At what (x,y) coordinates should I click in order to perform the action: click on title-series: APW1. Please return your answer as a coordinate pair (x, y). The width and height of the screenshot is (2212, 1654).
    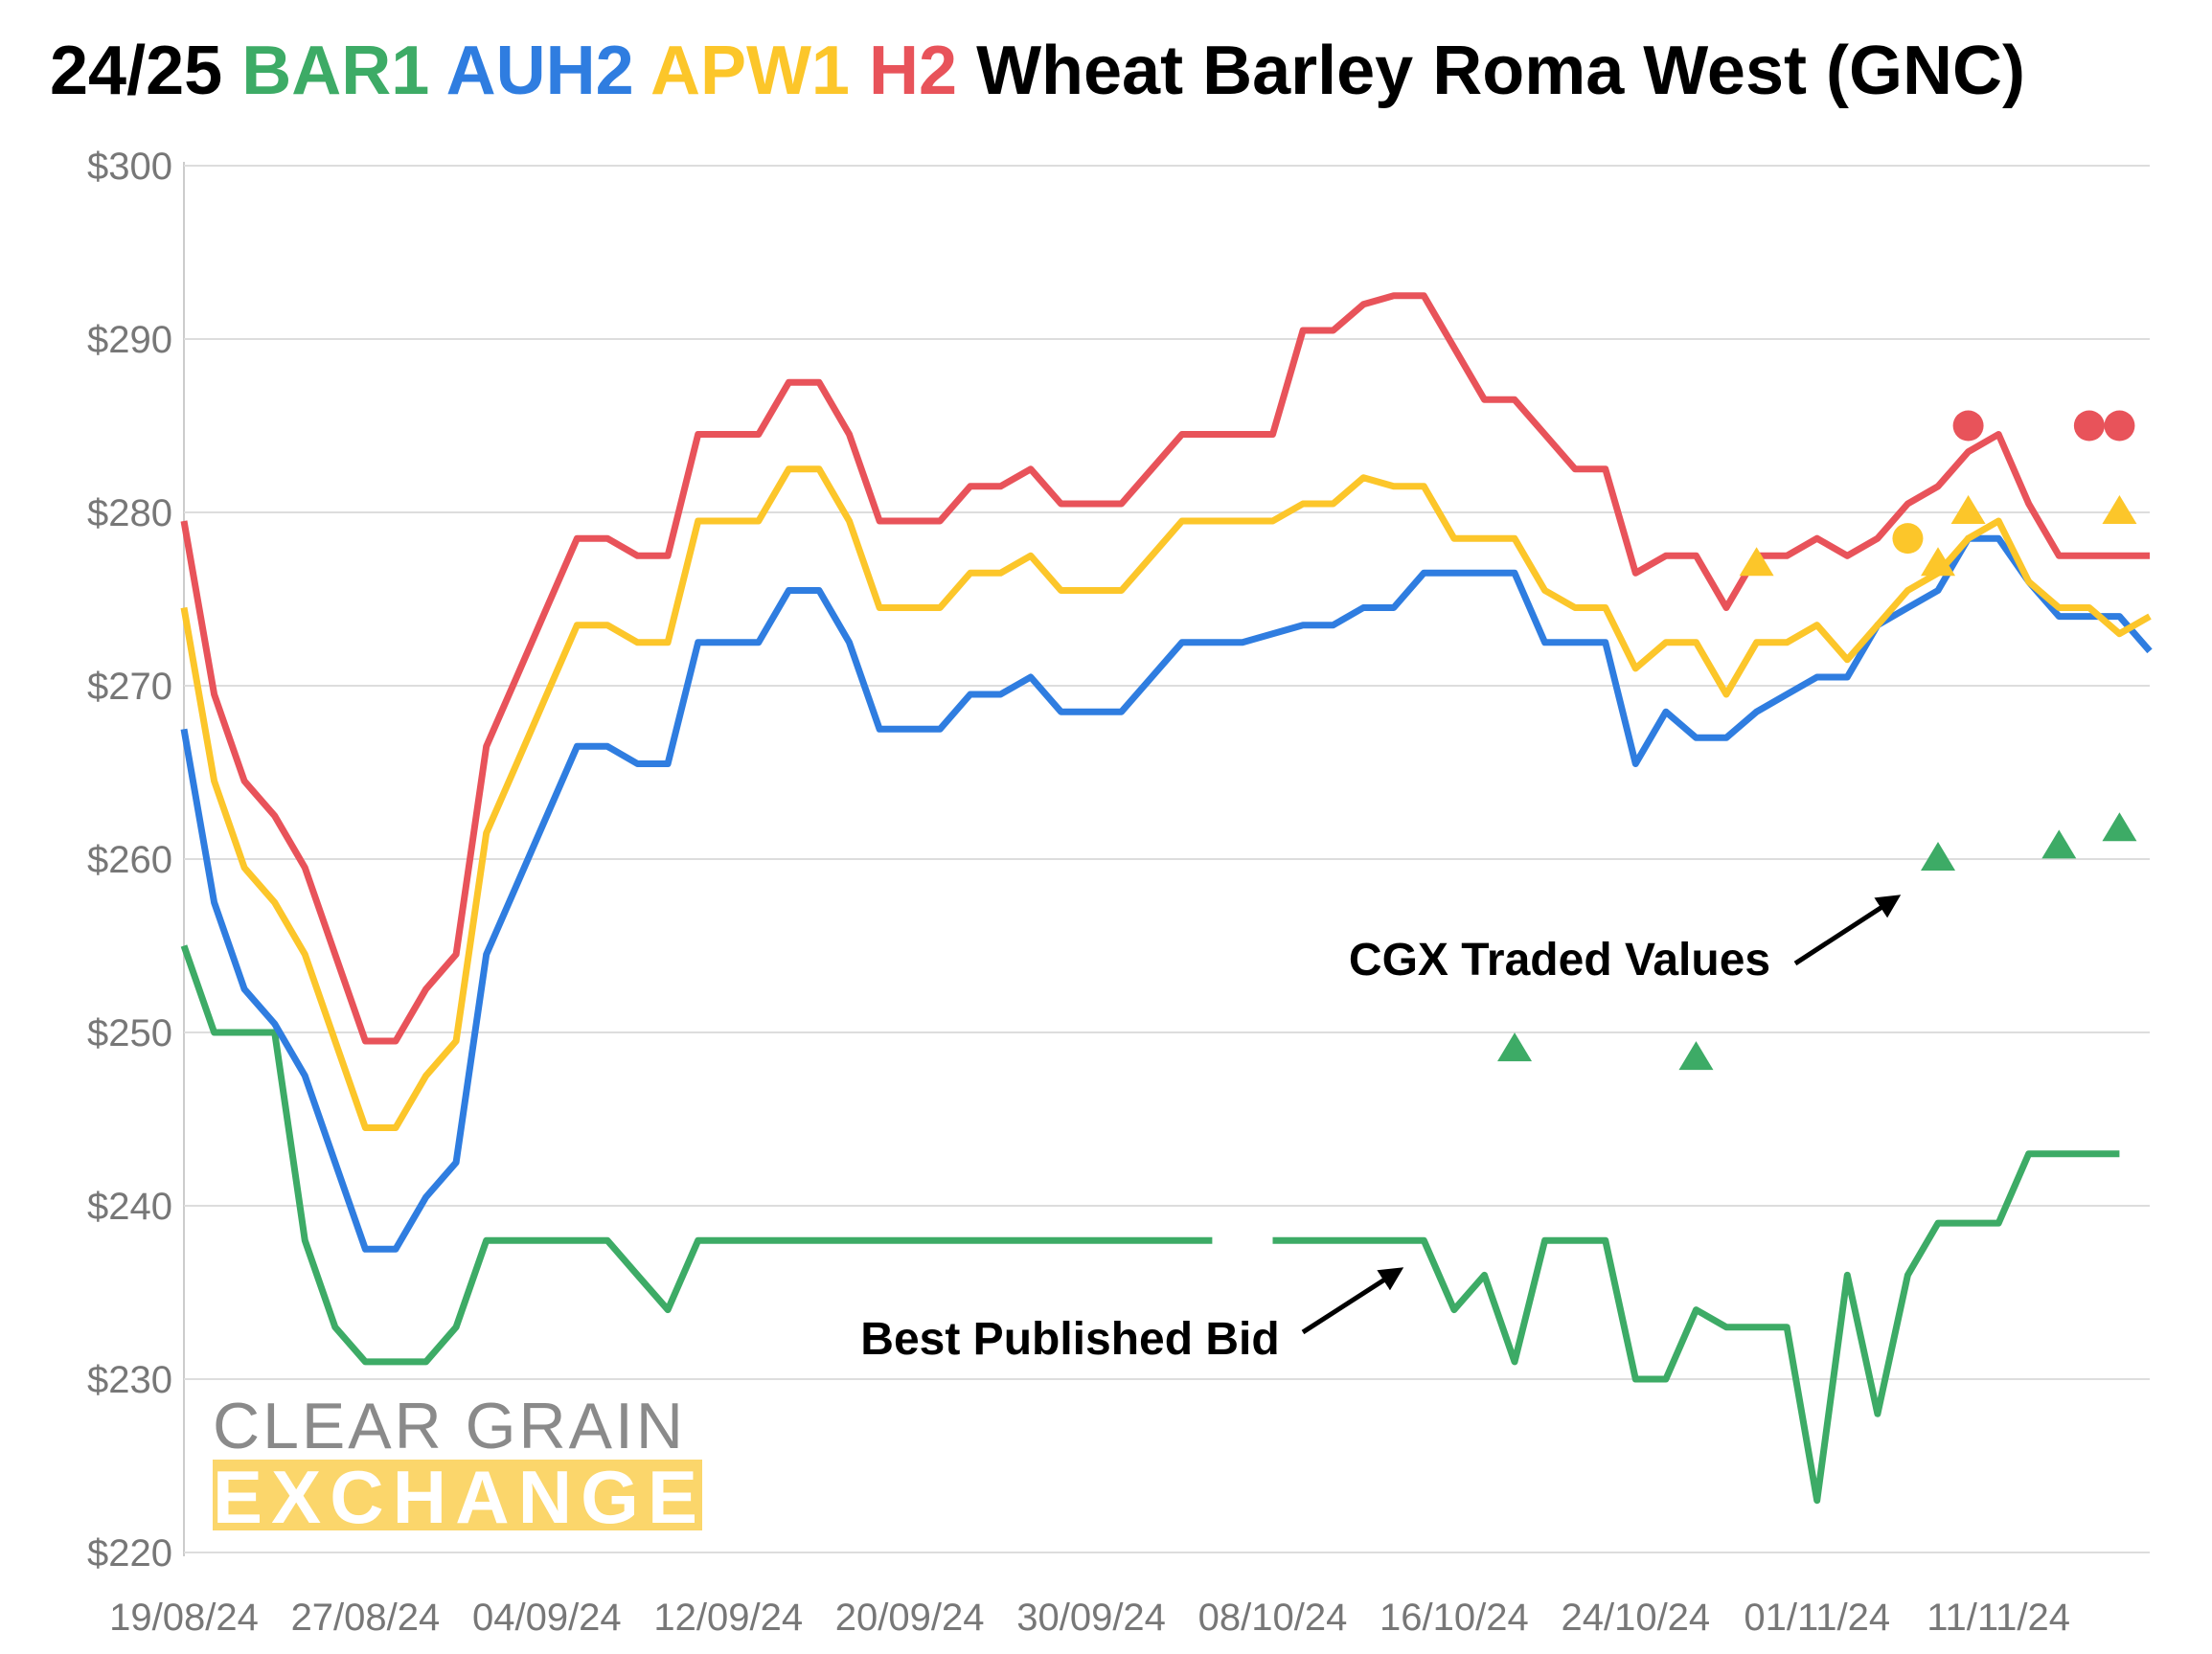
    Looking at the image, I should click on (750, 71).